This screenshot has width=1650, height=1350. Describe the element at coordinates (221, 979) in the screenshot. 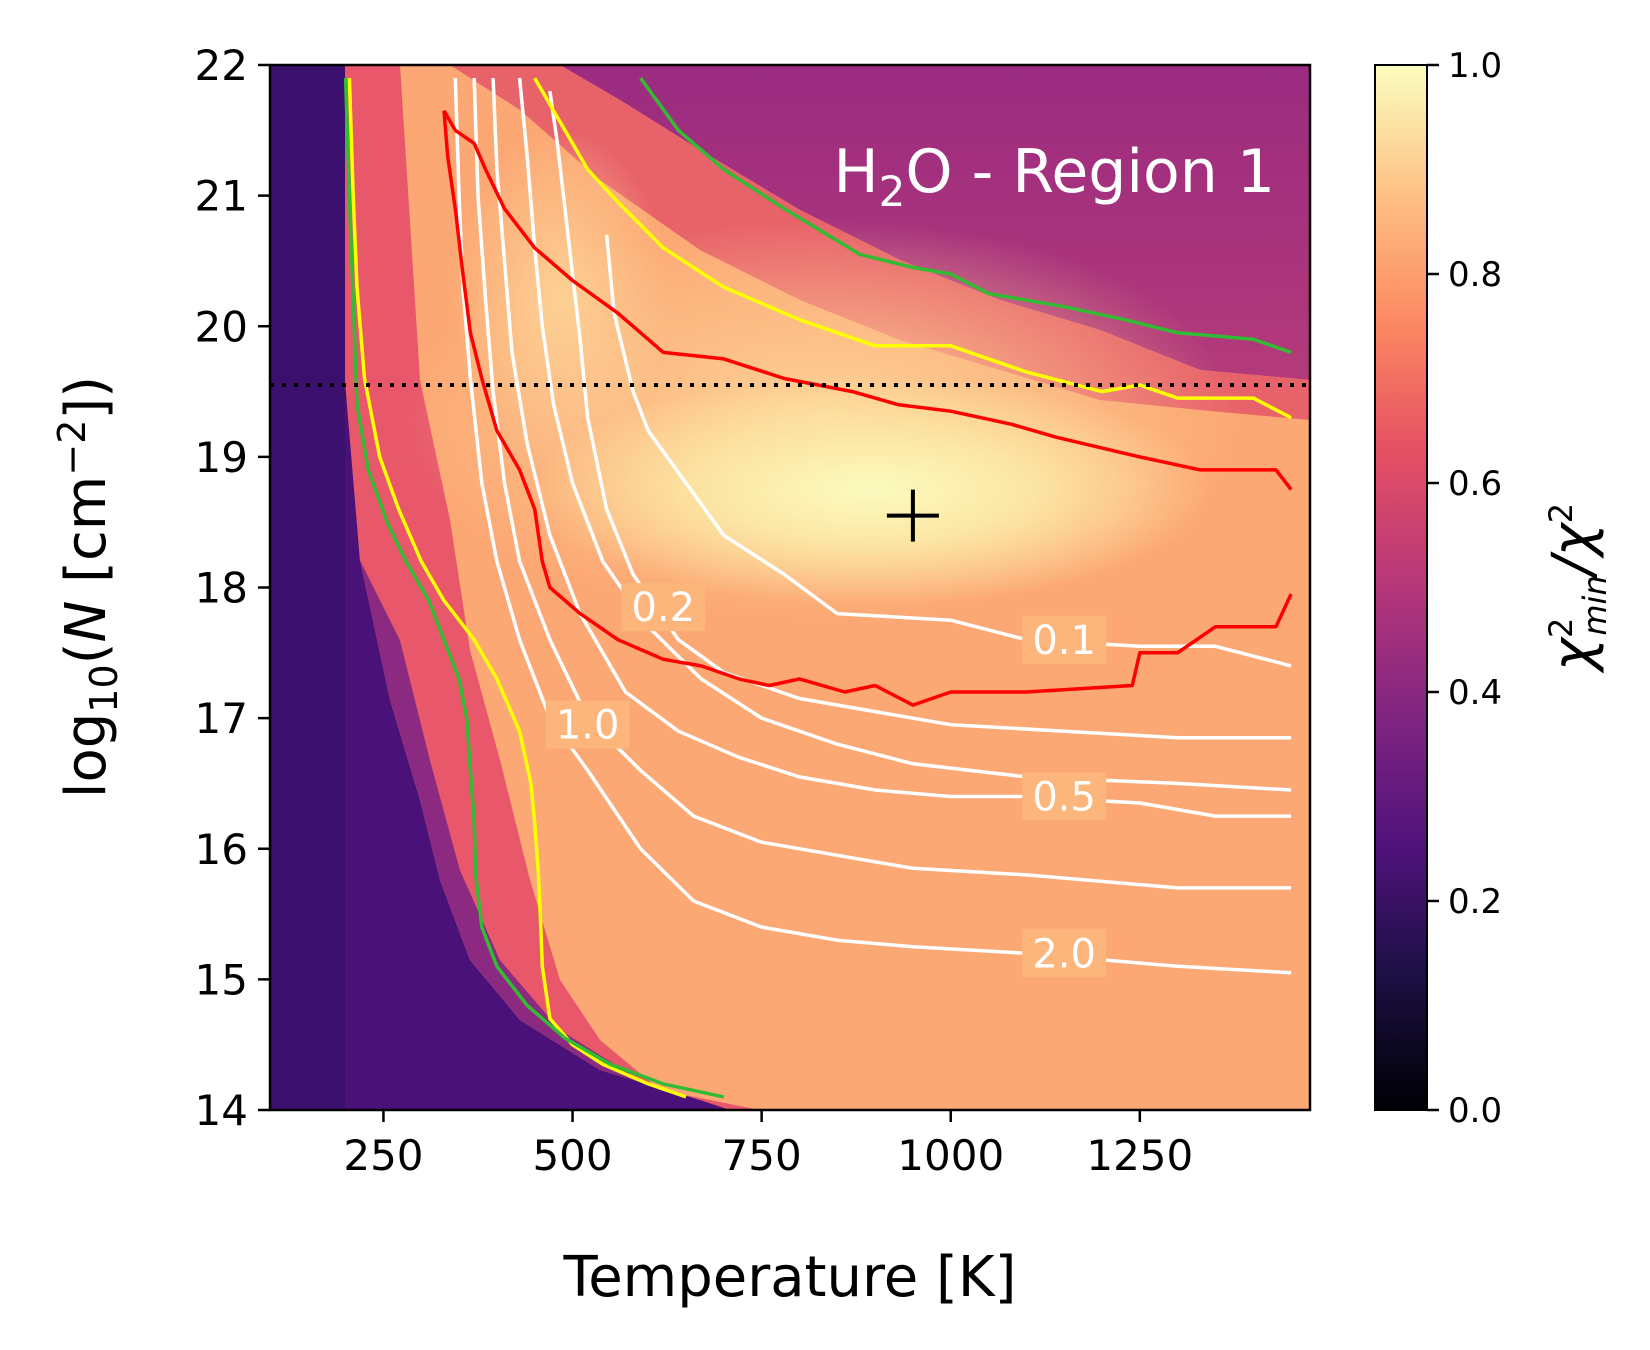

I see `y-tick-label: 15` at that location.